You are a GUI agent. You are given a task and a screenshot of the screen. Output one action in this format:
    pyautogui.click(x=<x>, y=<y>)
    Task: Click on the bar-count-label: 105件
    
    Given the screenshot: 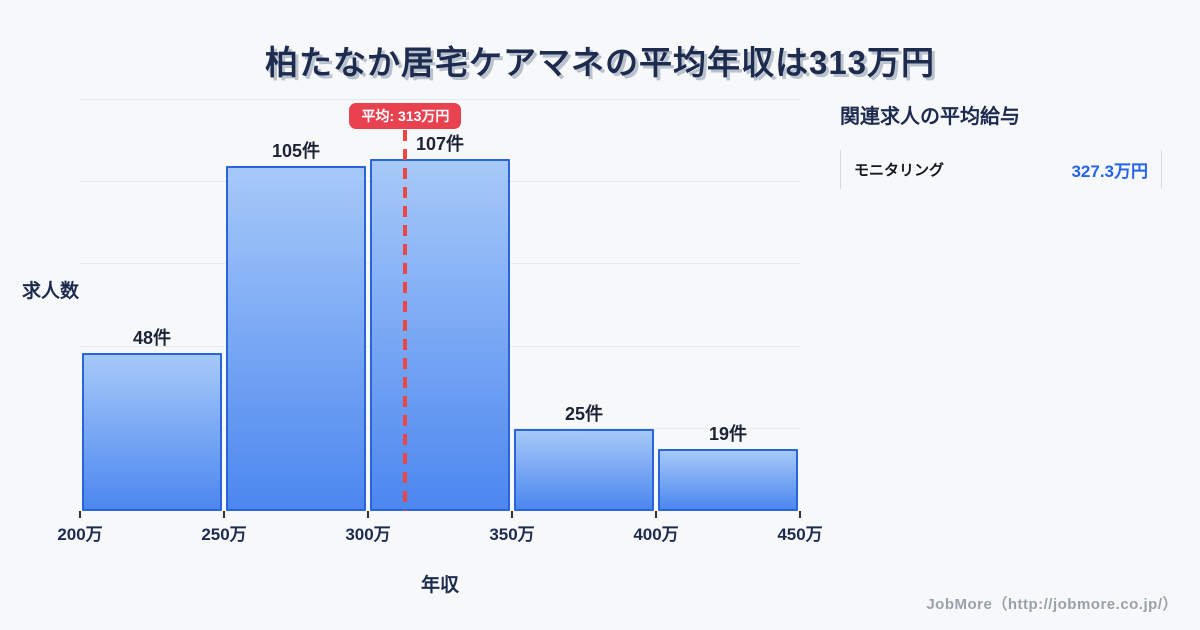 What is the action you would take?
    pyautogui.click(x=296, y=150)
    